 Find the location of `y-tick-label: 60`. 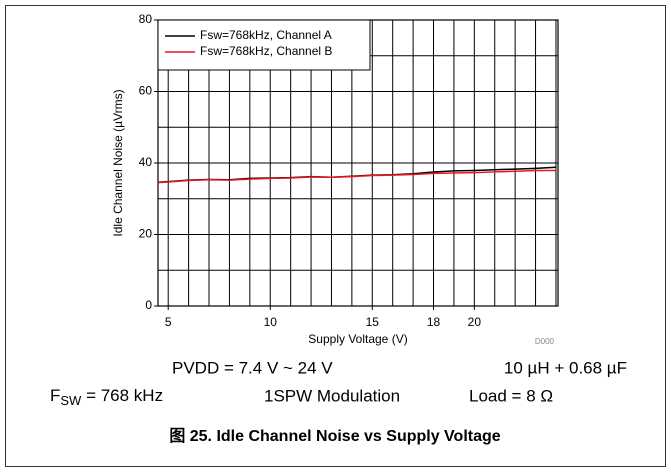

y-tick-label: 60 is located at coordinates (146, 91).